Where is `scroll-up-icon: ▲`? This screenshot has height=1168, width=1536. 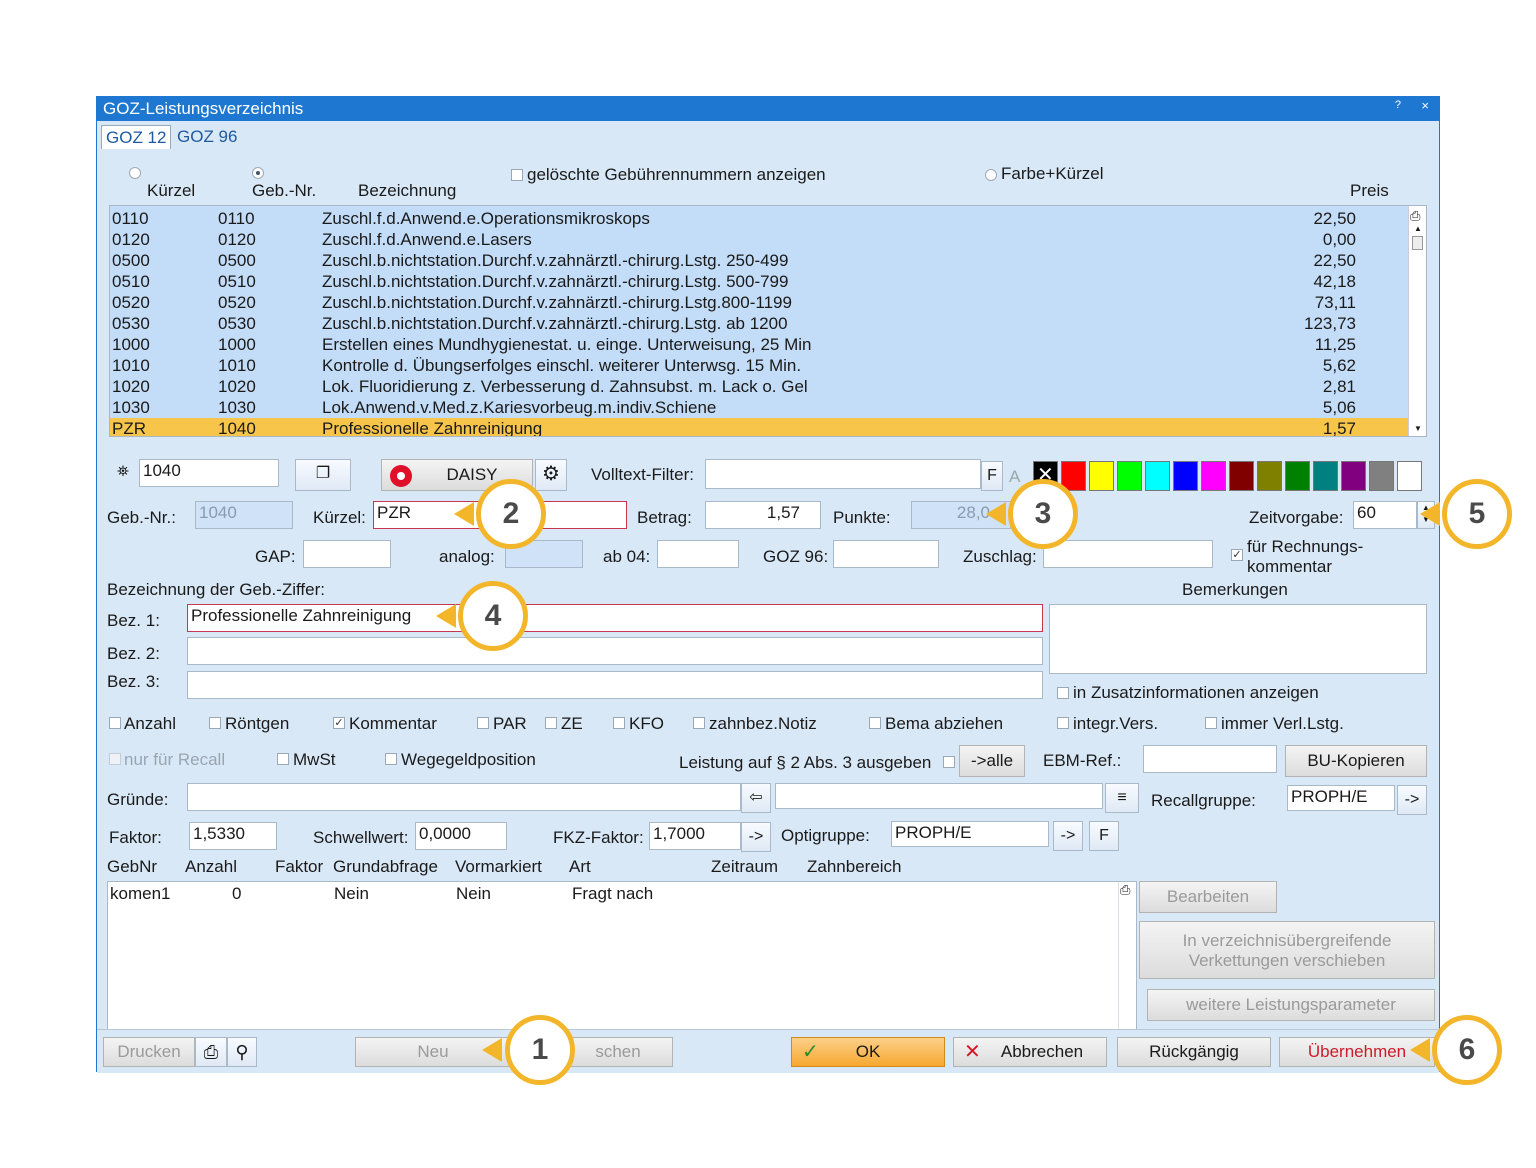
scroll-up-icon: ▲ is located at coordinates (1418, 228).